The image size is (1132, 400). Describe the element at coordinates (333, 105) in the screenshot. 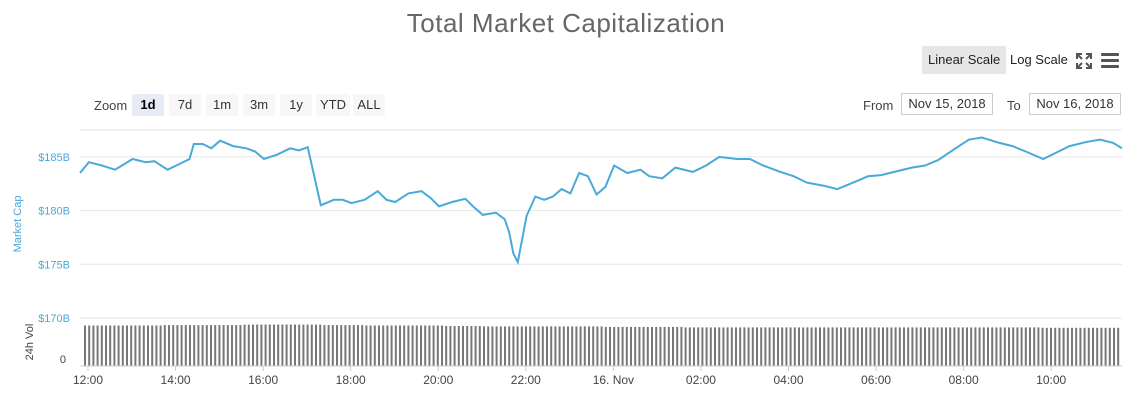

I see `zoom-ytd-button: YTD` at that location.